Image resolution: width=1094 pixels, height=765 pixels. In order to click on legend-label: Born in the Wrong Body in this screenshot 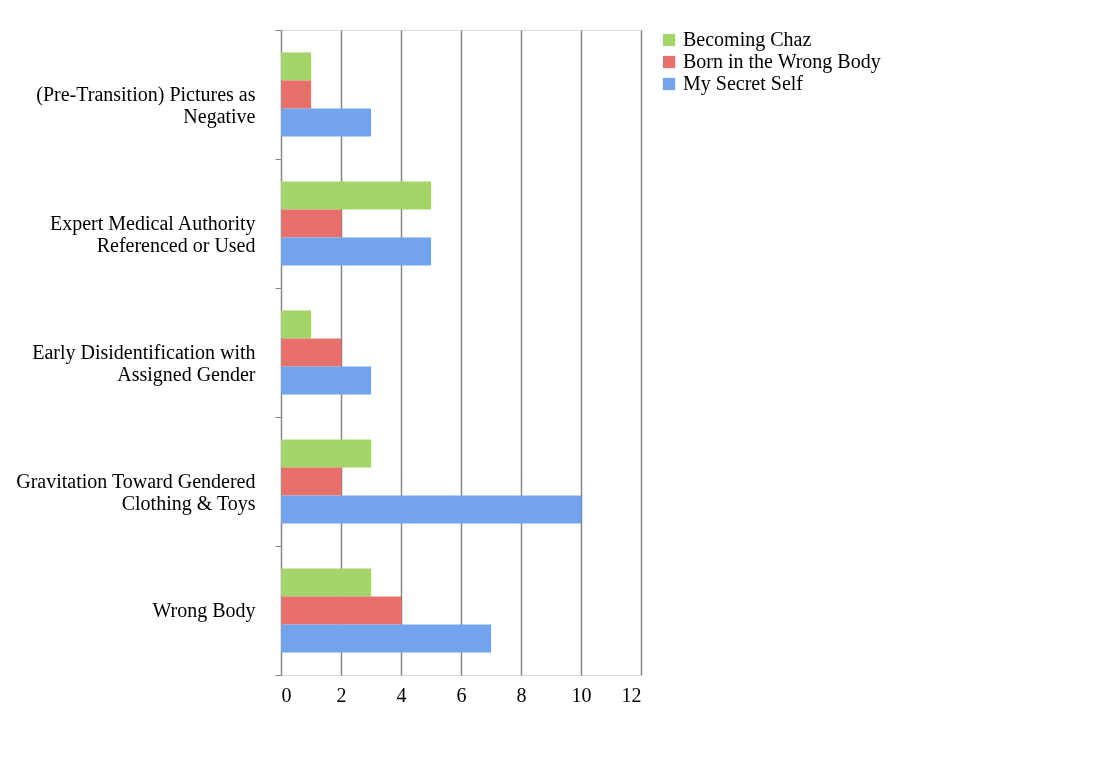, I will do `click(782, 61)`.